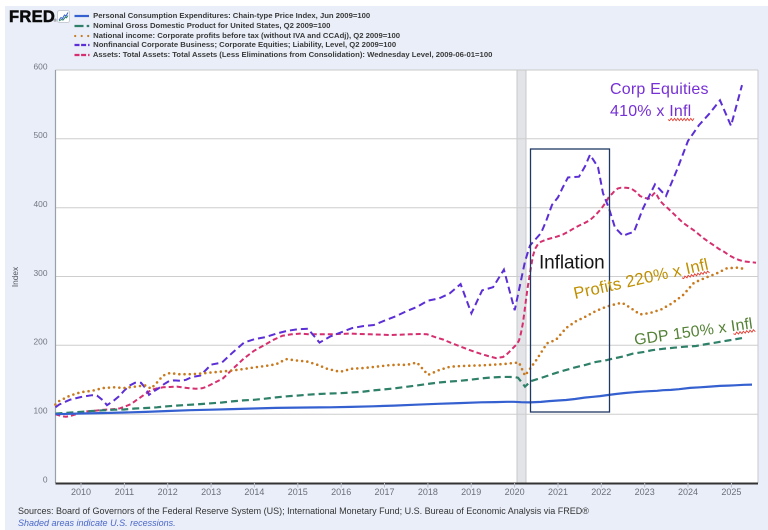 The image size is (768, 530). Describe the element at coordinates (428, 492) in the screenshot. I see `svg-text: 2018` at that location.